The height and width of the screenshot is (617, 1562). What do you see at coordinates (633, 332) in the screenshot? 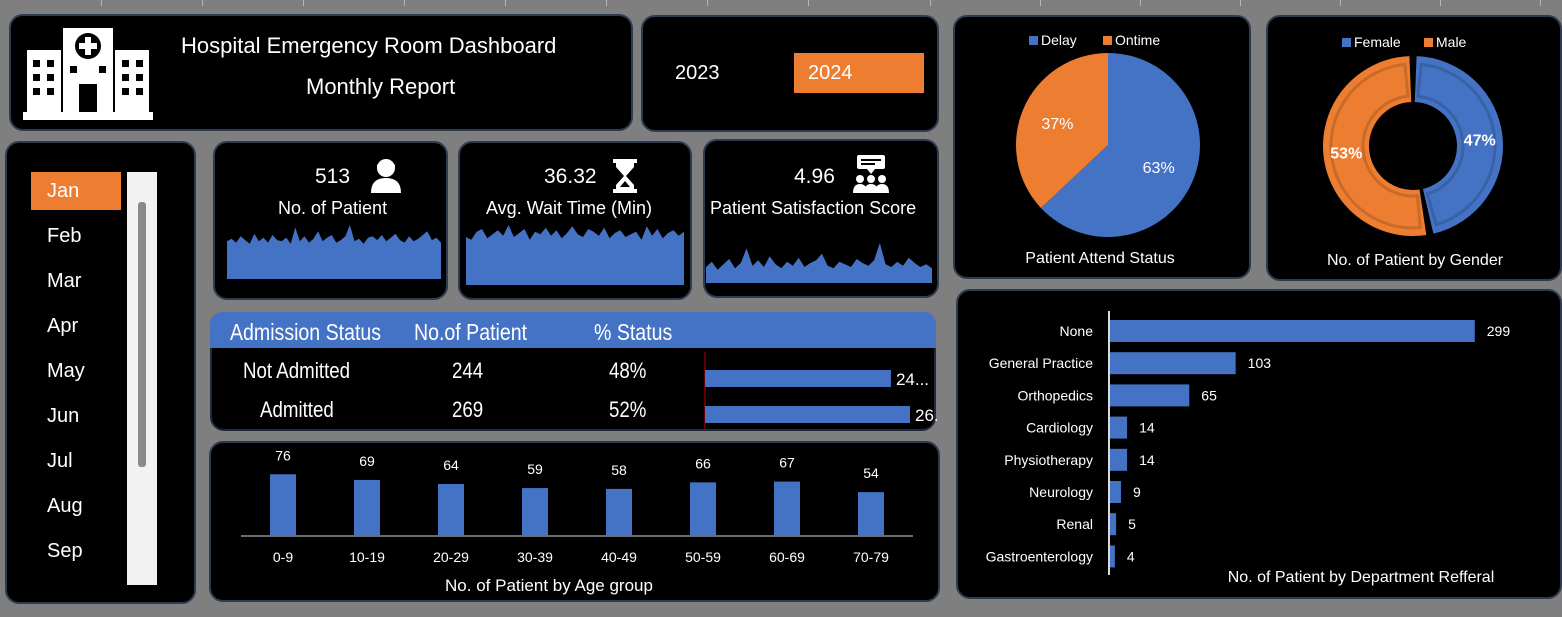
I see `admission-header-pct: % Status` at bounding box center [633, 332].